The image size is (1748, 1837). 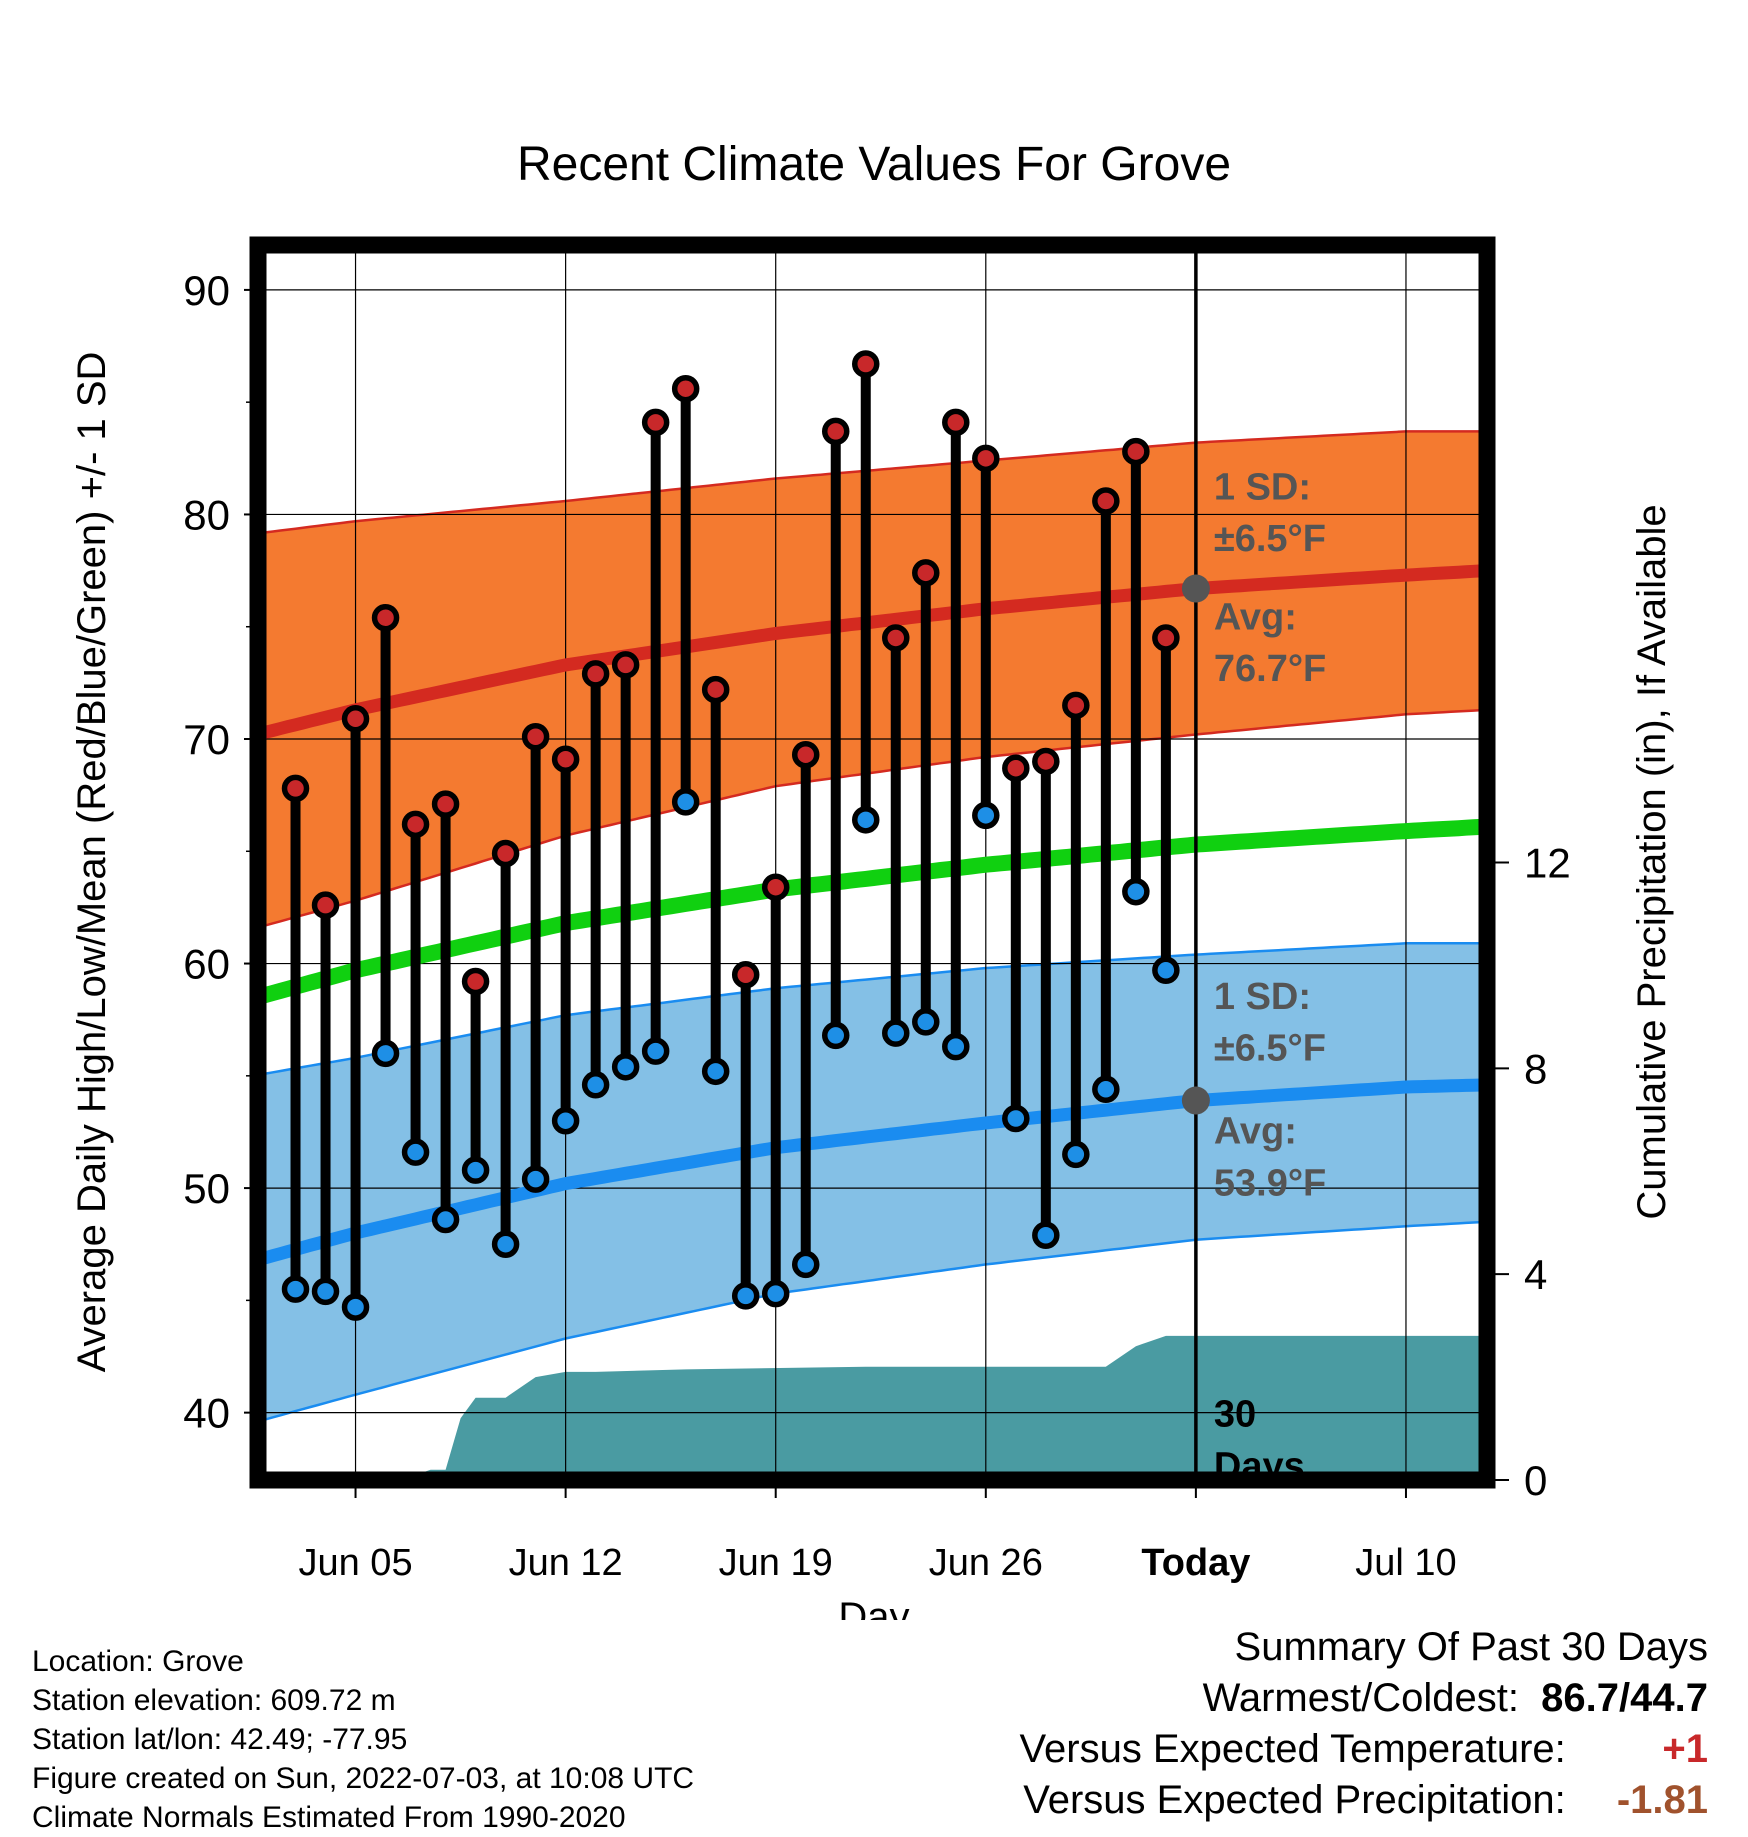 What do you see at coordinates (1255, 618) in the screenshot?
I see `high-avg-label: Avg:` at bounding box center [1255, 618].